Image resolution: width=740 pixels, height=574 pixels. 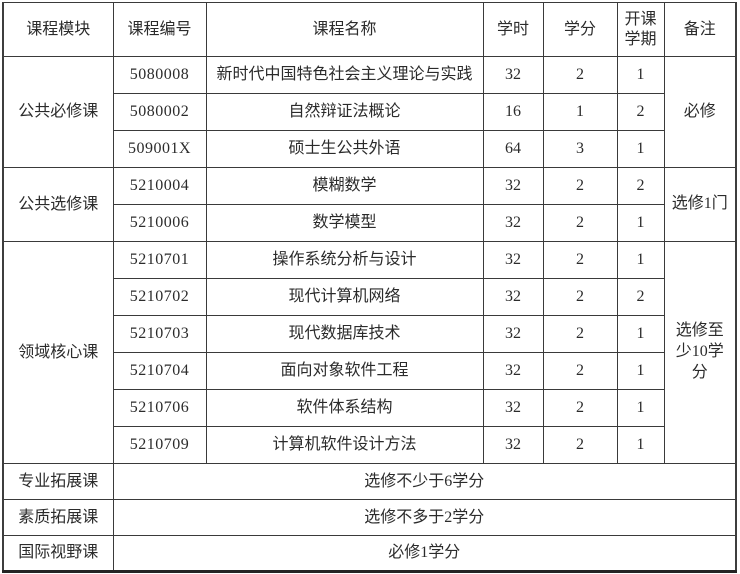 What do you see at coordinates (344, 408) in the screenshot?
I see `course-name-cell: 软件体系结构` at bounding box center [344, 408].